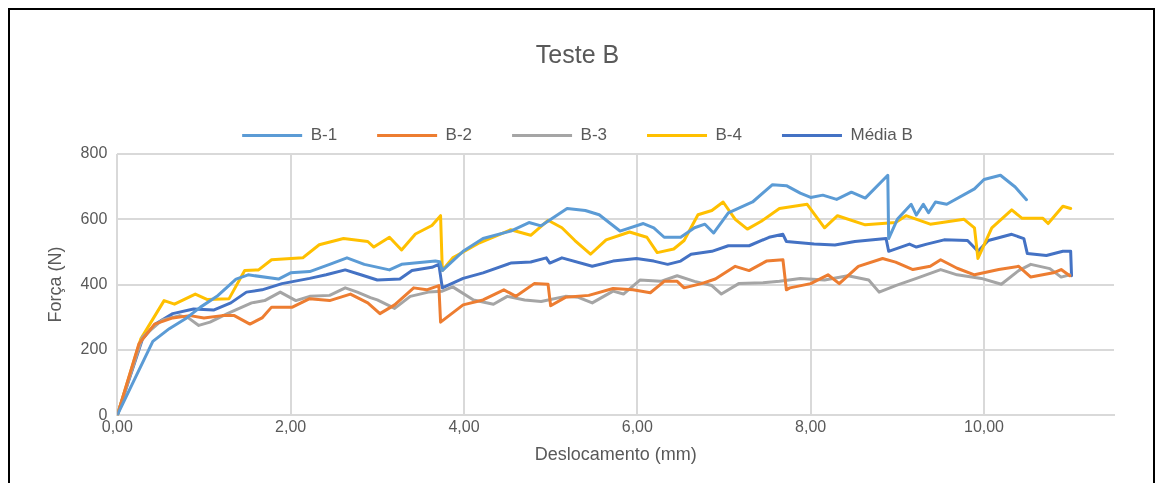  What do you see at coordinates (459, 135) in the screenshot?
I see `legend-label: B-2` at bounding box center [459, 135].